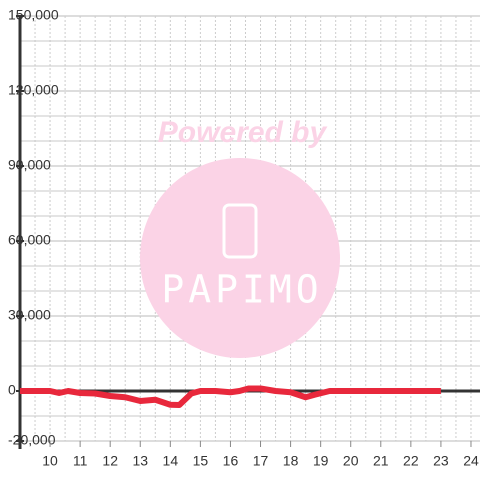  What do you see at coordinates (381, 461) in the screenshot?
I see `x-tick-label: 21` at bounding box center [381, 461].